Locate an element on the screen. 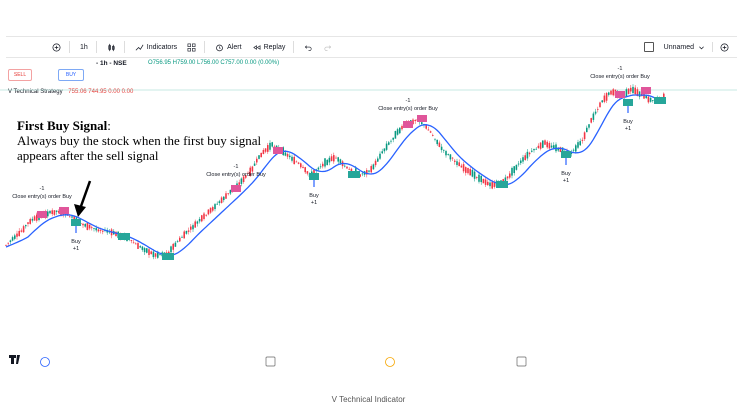 This screenshot has height=408, width=737. chevron-down-icon is located at coordinates (701, 47).